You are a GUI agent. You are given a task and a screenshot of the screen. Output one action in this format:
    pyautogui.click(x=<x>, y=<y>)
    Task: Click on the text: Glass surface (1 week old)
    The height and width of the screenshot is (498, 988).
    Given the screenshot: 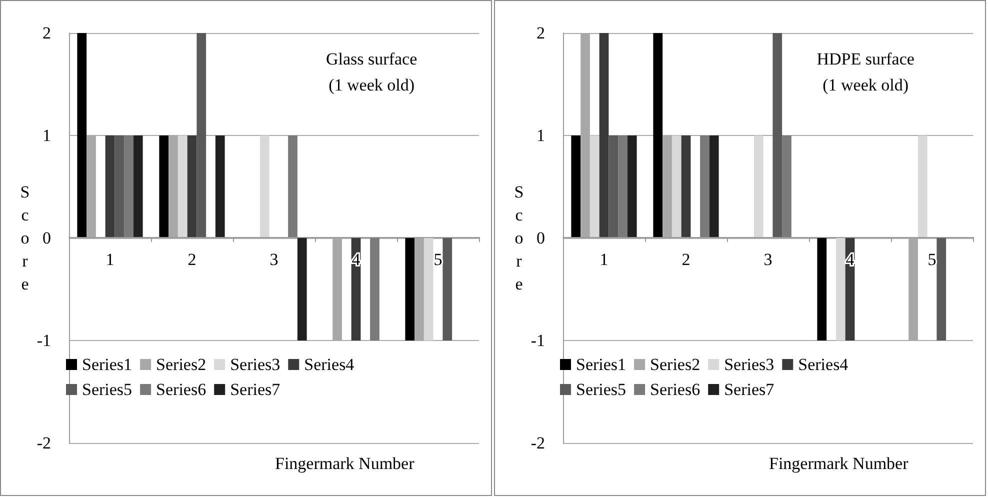 What is the action you would take?
    pyautogui.click(x=372, y=72)
    